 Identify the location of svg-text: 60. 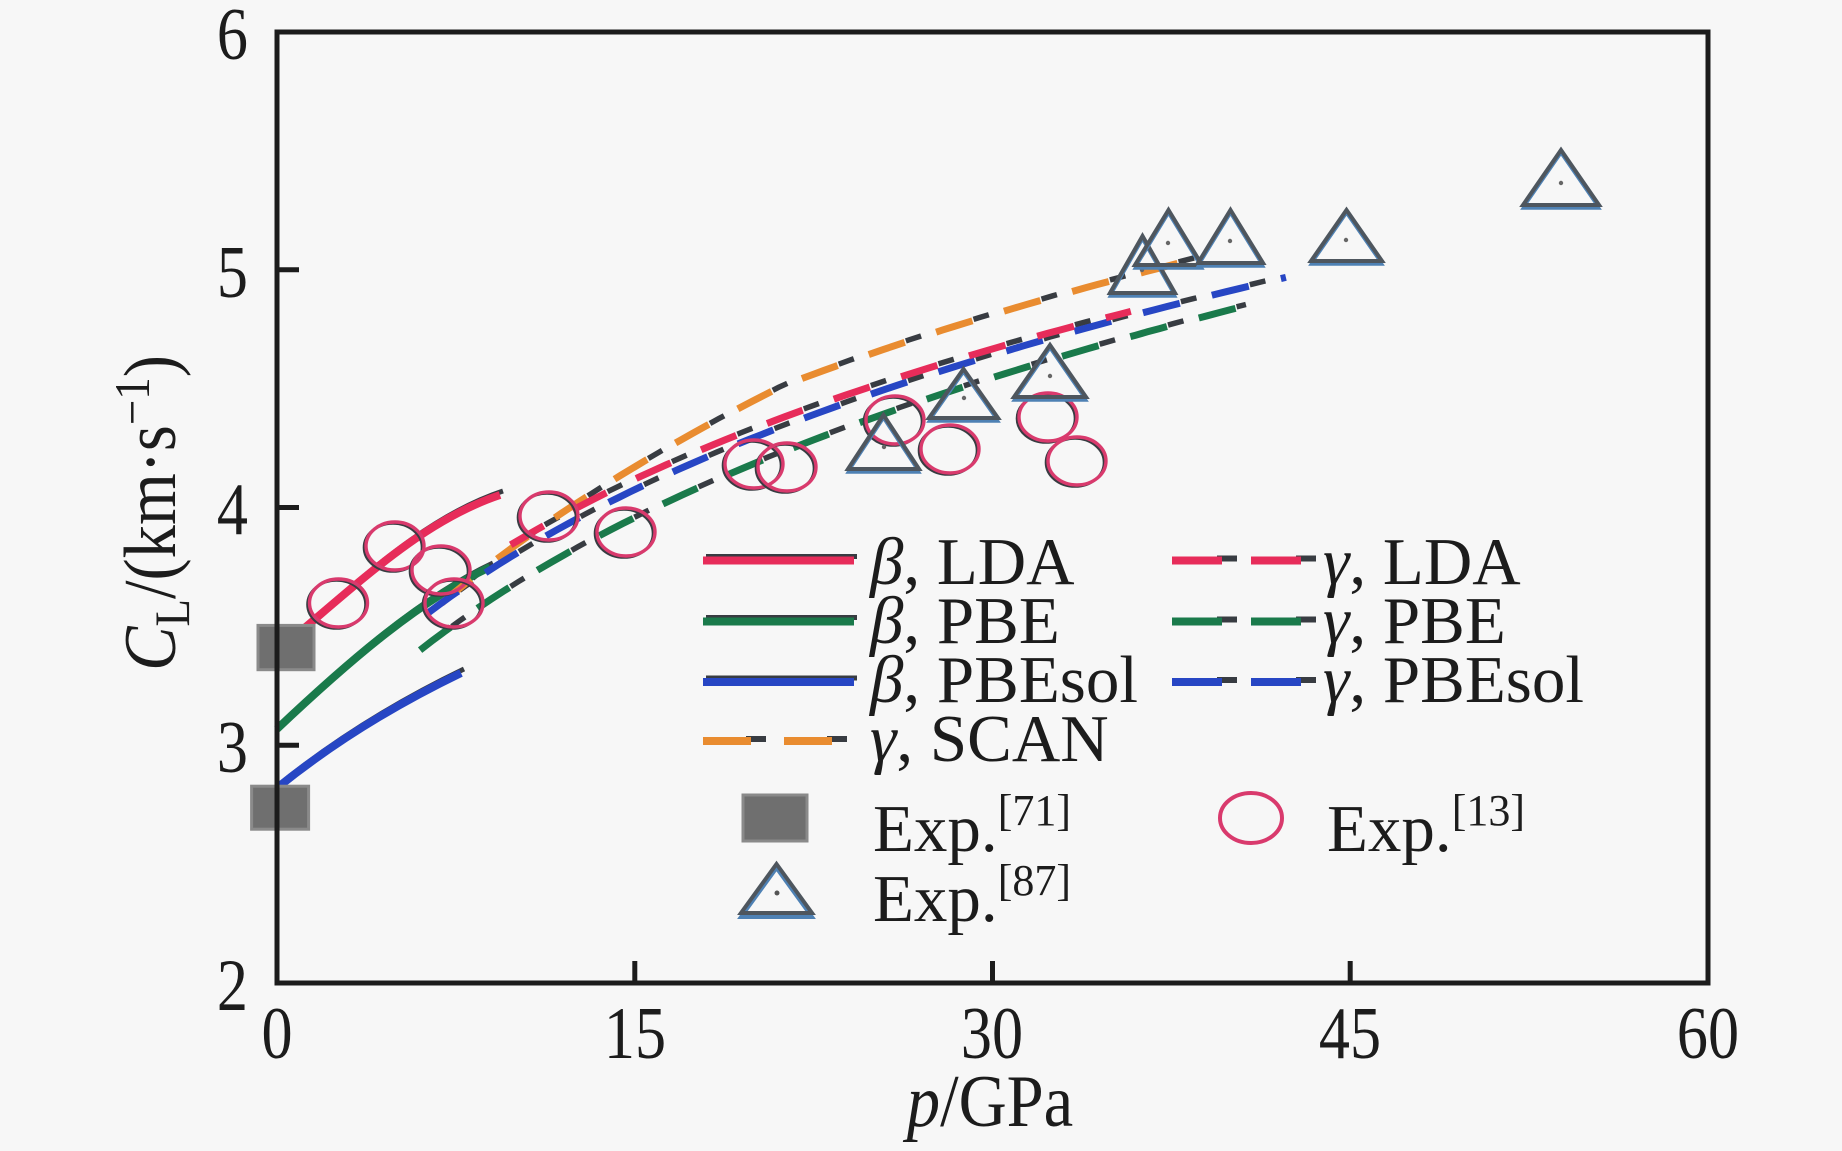
(1708, 1033).